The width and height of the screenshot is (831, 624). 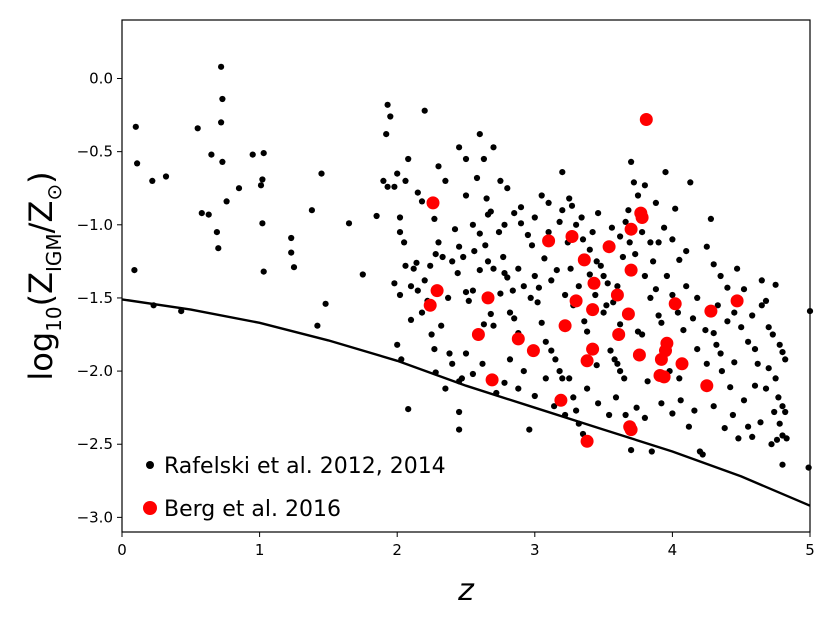 What do you see at coordinates (41, 217) in the screenshot?
I see `y-axis-title-mid: /Z` at bounding box center [41, 217].